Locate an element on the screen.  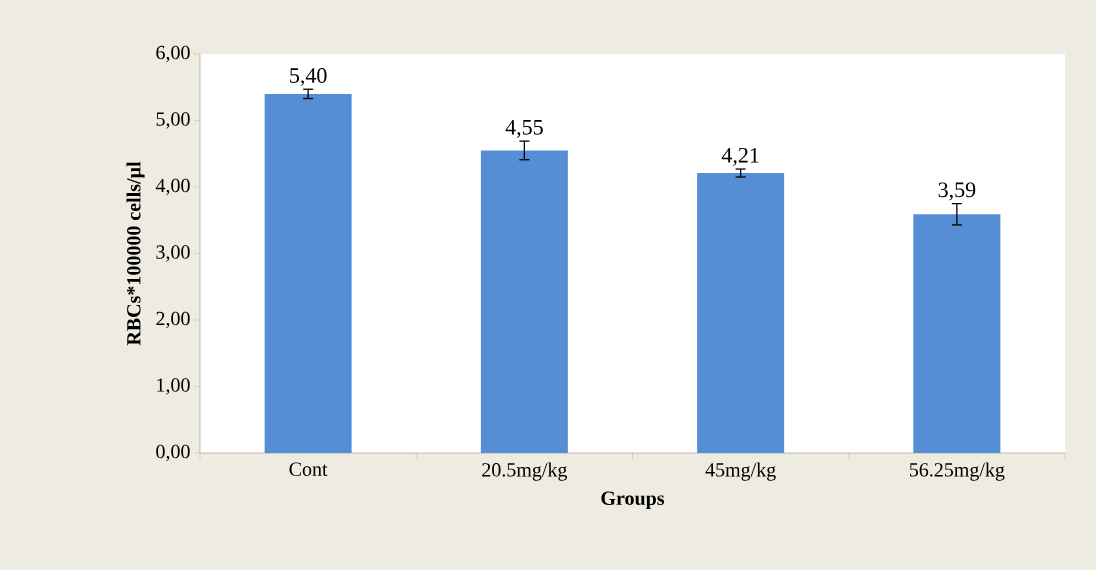
y-axis-title: RBCs*100000 cells/µl is located at coordinates (135, 253).